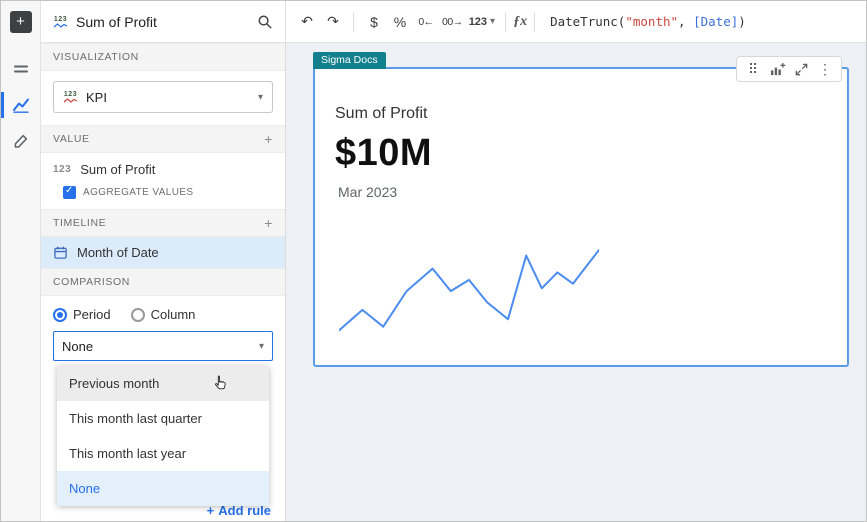 The width and height of the screenshot is (867, 522). I want to click on increase-decimals-button: 00→, so click(452, 21).